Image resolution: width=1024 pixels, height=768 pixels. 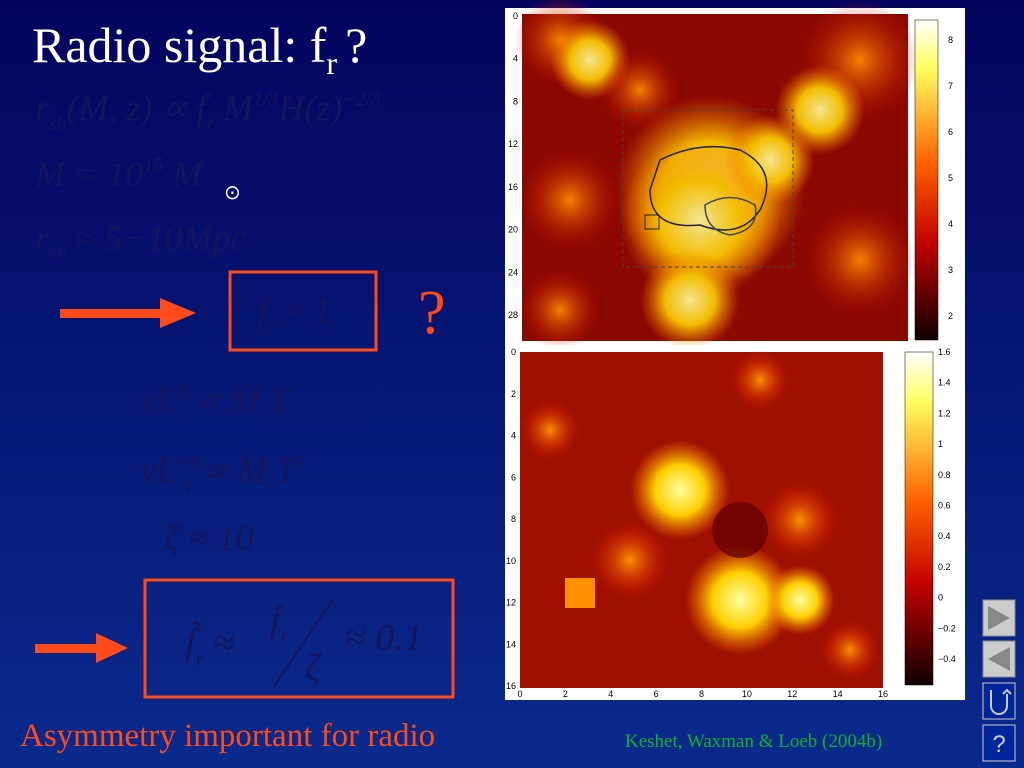 What do you see at coordinates (565, 694) in the screenshot?
I see `x-tick-label: 2` at bounding box center [565, 694].